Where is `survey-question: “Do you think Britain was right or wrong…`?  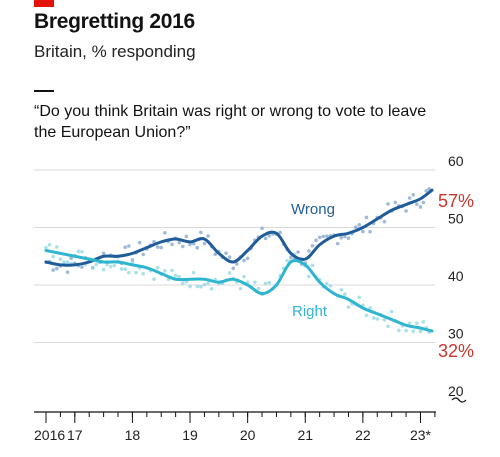 survey-question: “Do you think Britain was right or wrong… is located at coordinates (230, 122).